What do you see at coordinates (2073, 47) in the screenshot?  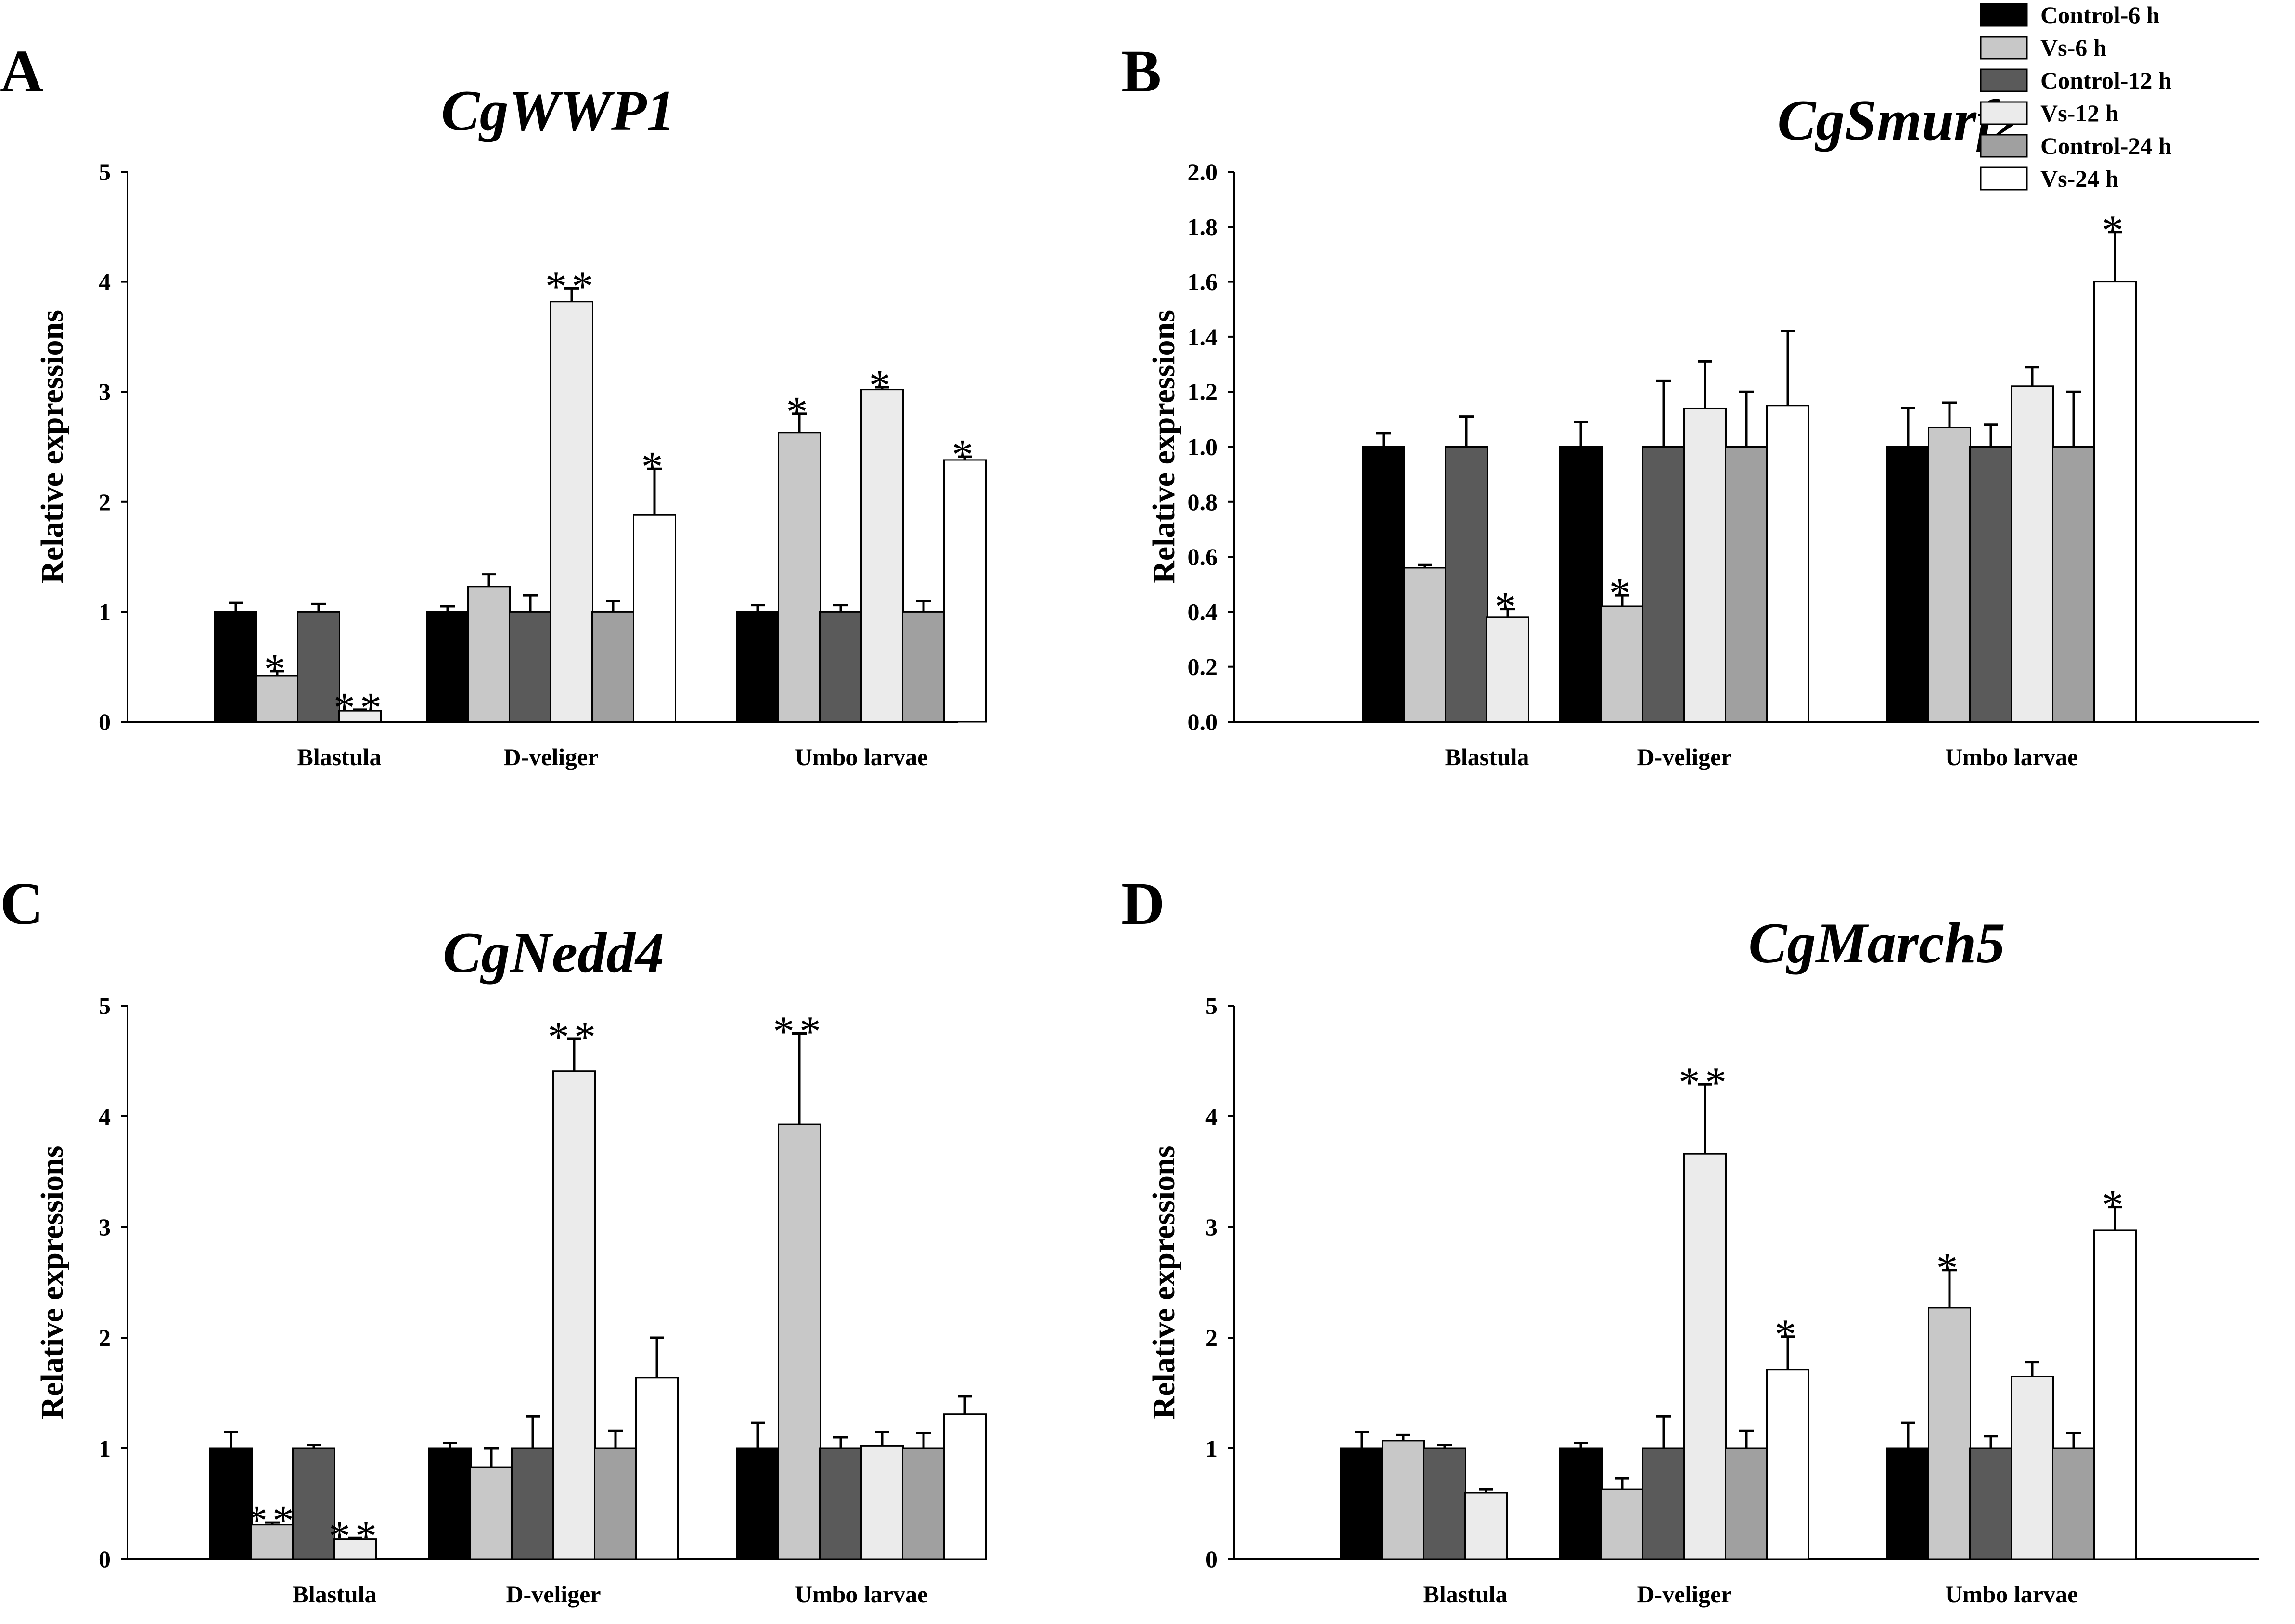 I see `legend-label: Vs-6 h` at bounding box center [2073, 47].